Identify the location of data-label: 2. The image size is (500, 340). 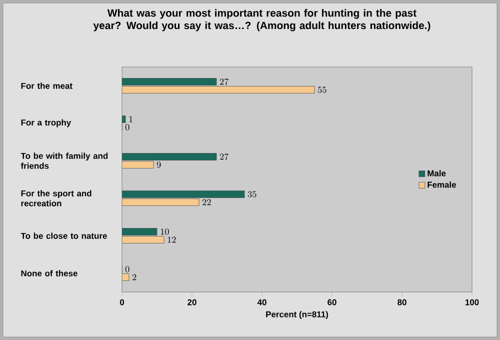
(134, 277).